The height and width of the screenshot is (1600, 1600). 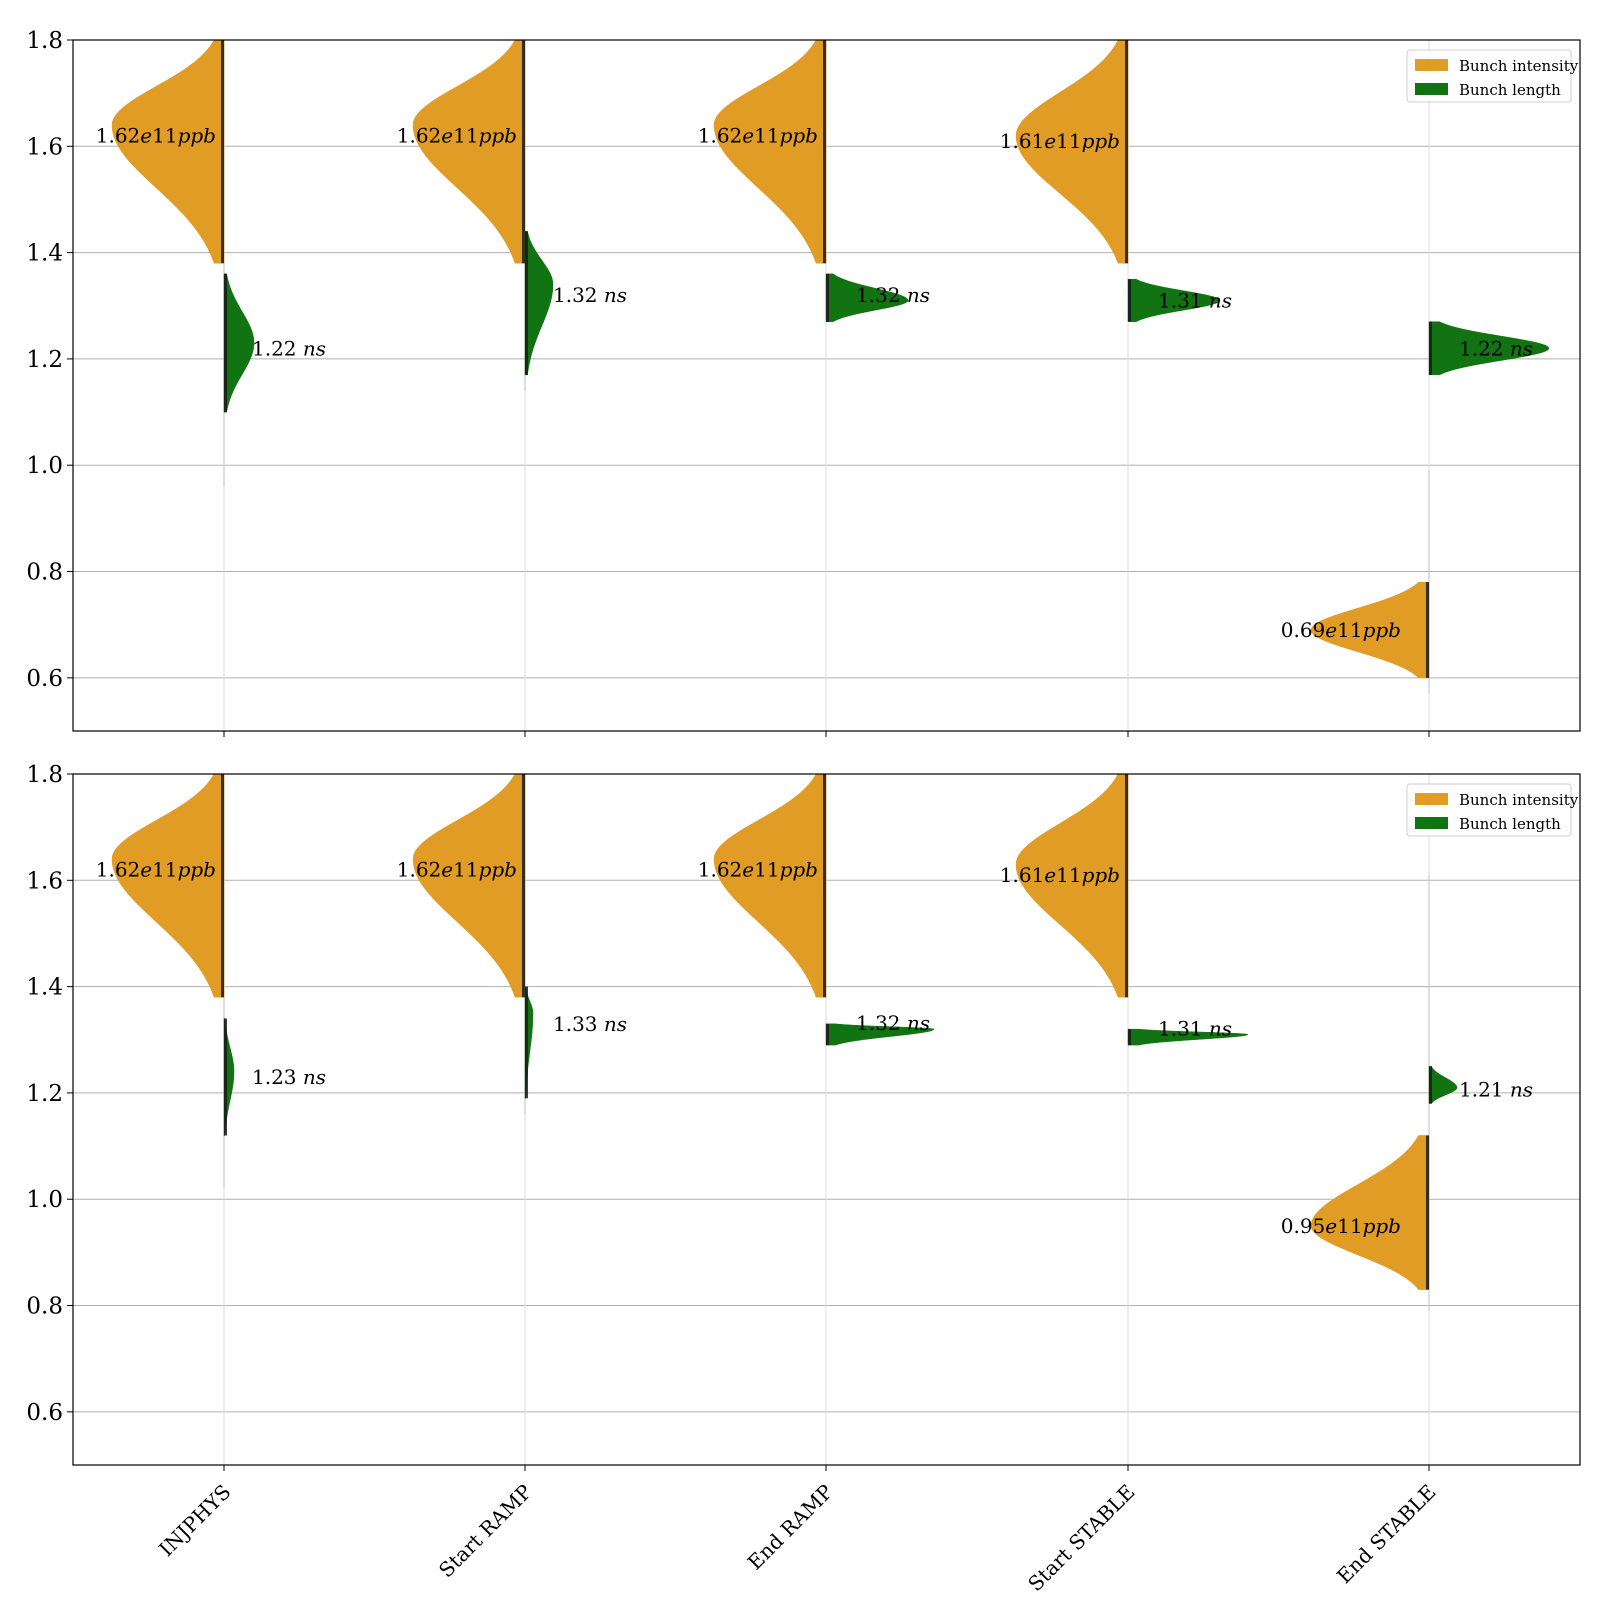 I want to click on x-category-label: Start STABLE, so click(x=1081, y=1538).